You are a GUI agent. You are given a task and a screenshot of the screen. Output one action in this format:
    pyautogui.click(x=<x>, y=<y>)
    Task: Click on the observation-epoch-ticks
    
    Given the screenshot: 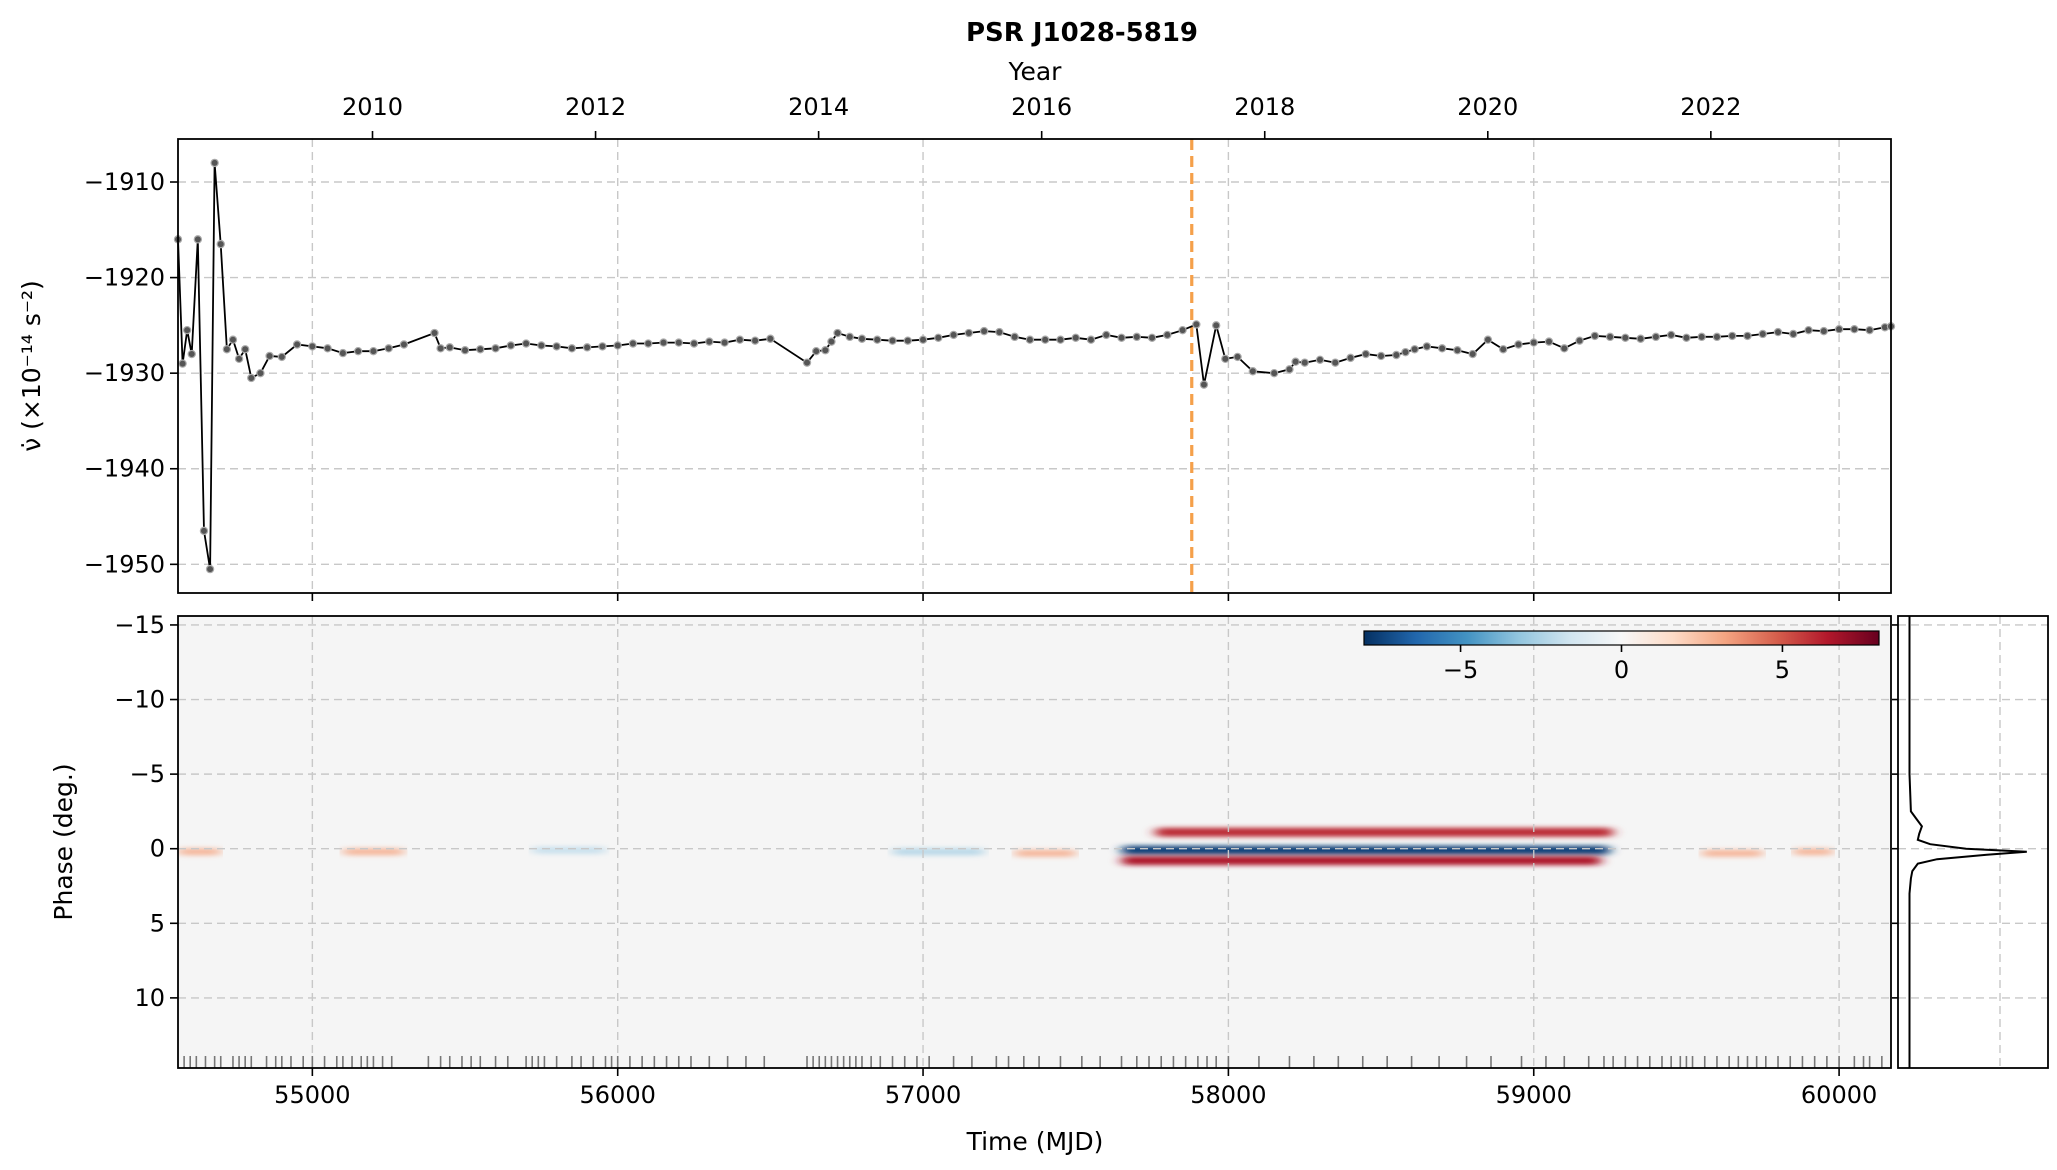 What is the action you would take?
    pyautogui.click(x=1033, y=1062)
    